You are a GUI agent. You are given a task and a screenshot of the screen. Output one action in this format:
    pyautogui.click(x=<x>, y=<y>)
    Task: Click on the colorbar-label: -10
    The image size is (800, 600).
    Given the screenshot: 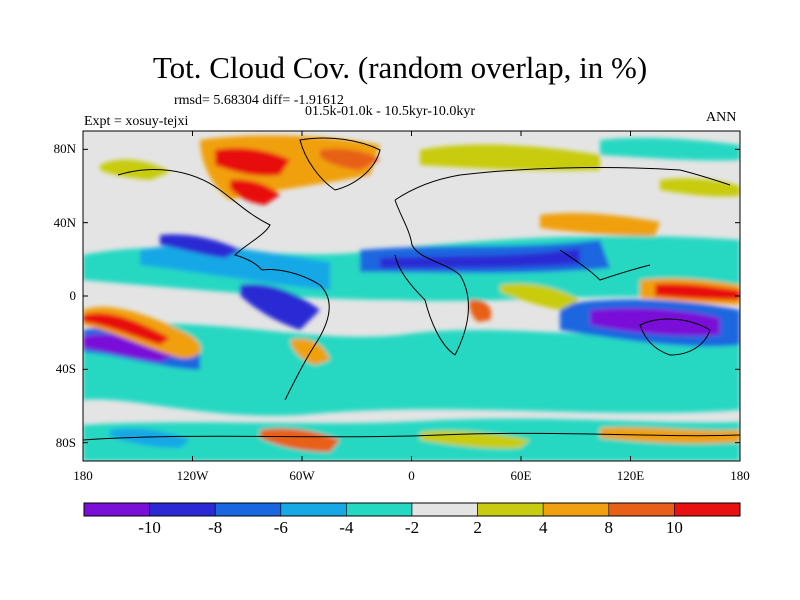 What is the action you would take?
    pyautogui.click(x=149, y=527)
    